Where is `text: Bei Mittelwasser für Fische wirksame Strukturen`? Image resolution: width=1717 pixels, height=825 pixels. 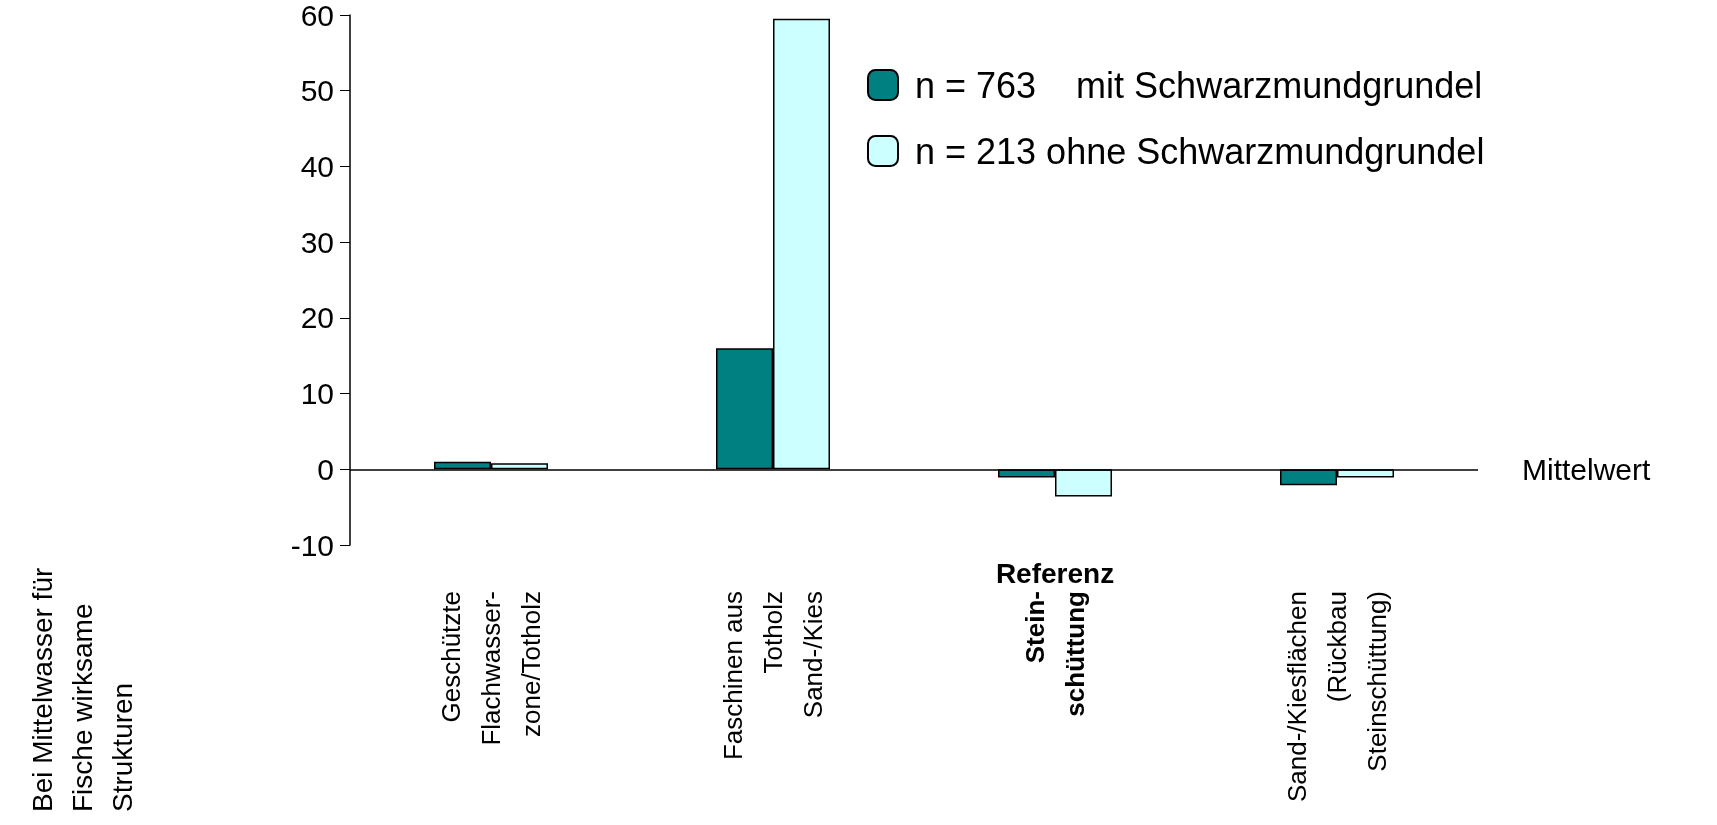
text: Bei Mittelwasser für Fische wirksame Strukturen is located at coordinates (82, 689).